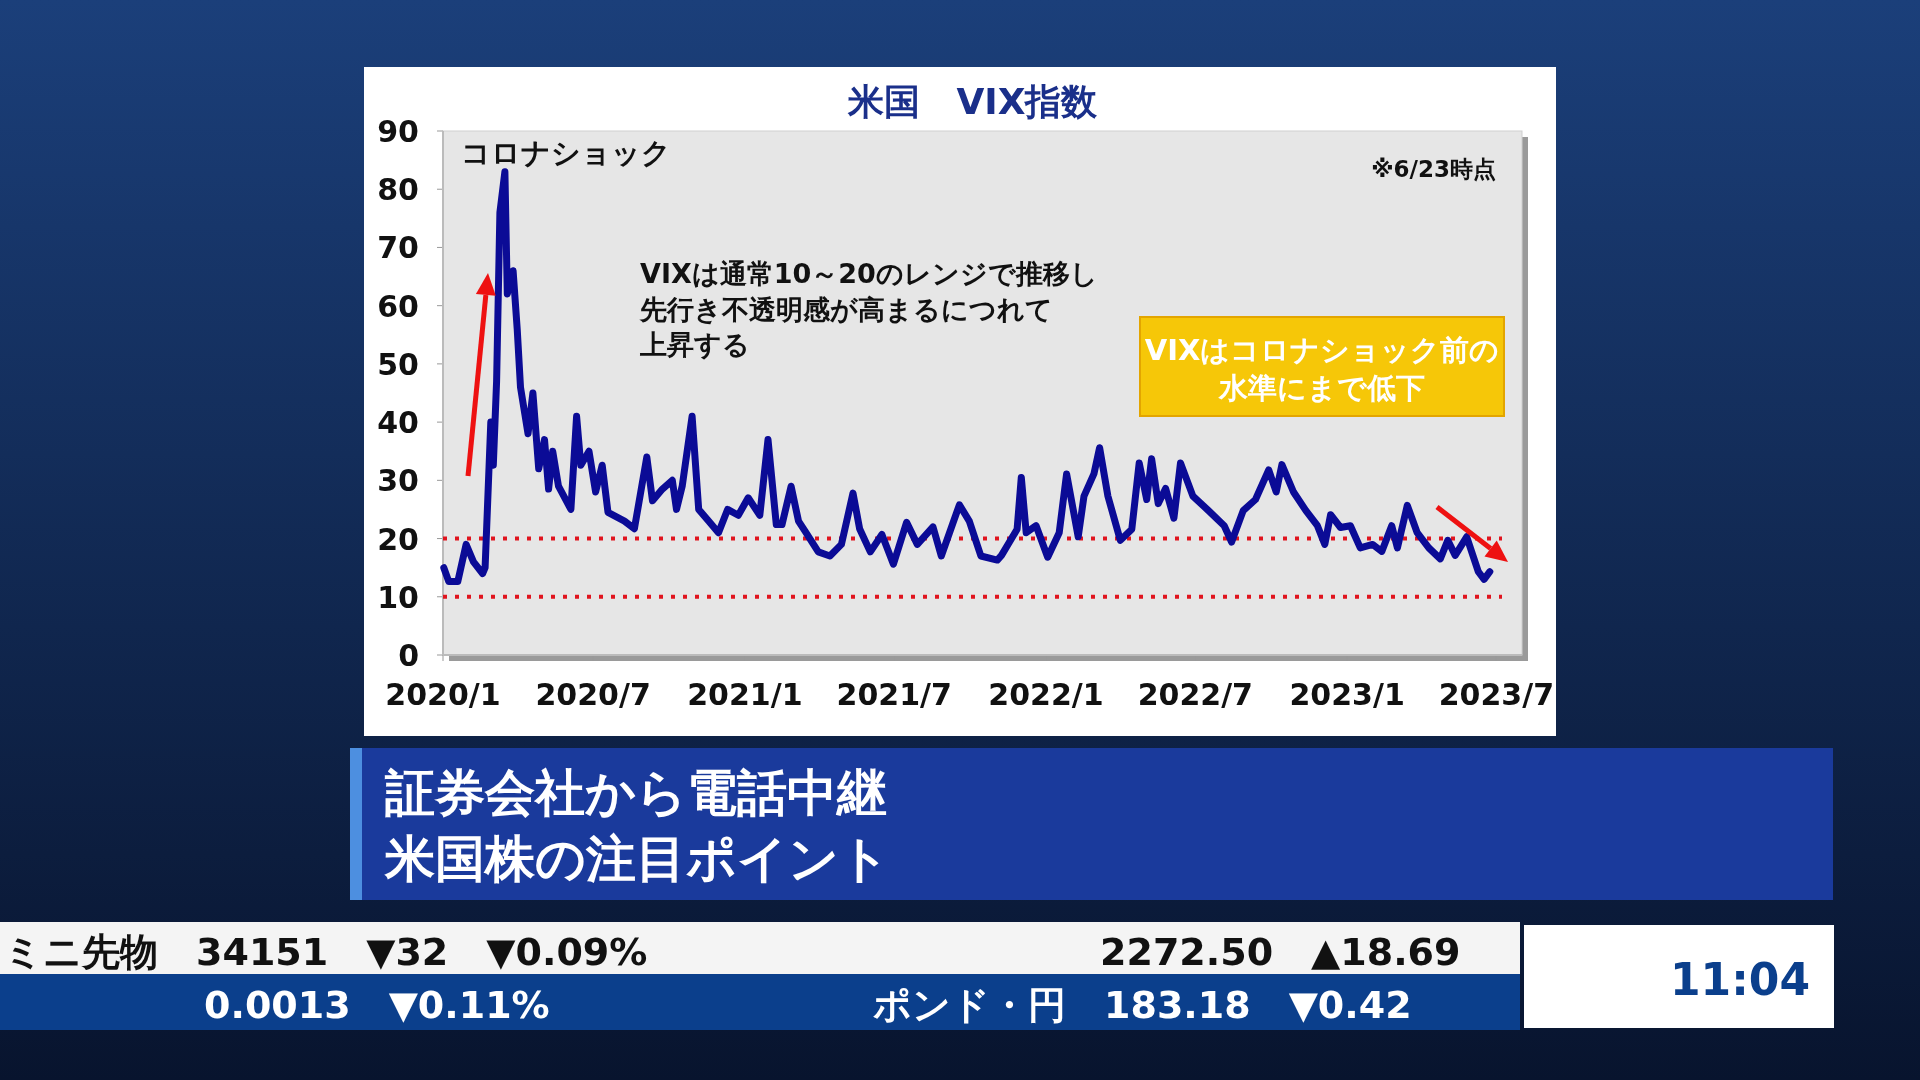  I want to click on y-tick-label: 90, so click(398, 131).